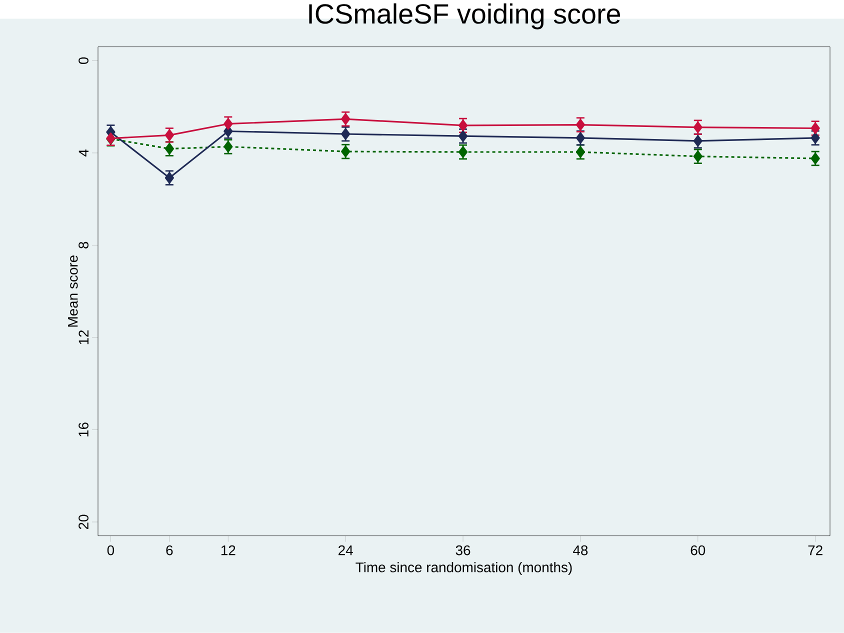 This screenshot has height=633, width=844. Describe the element at coordinates (169, 550) in the screenshot. I see `x-tick-label: 6` at that location.